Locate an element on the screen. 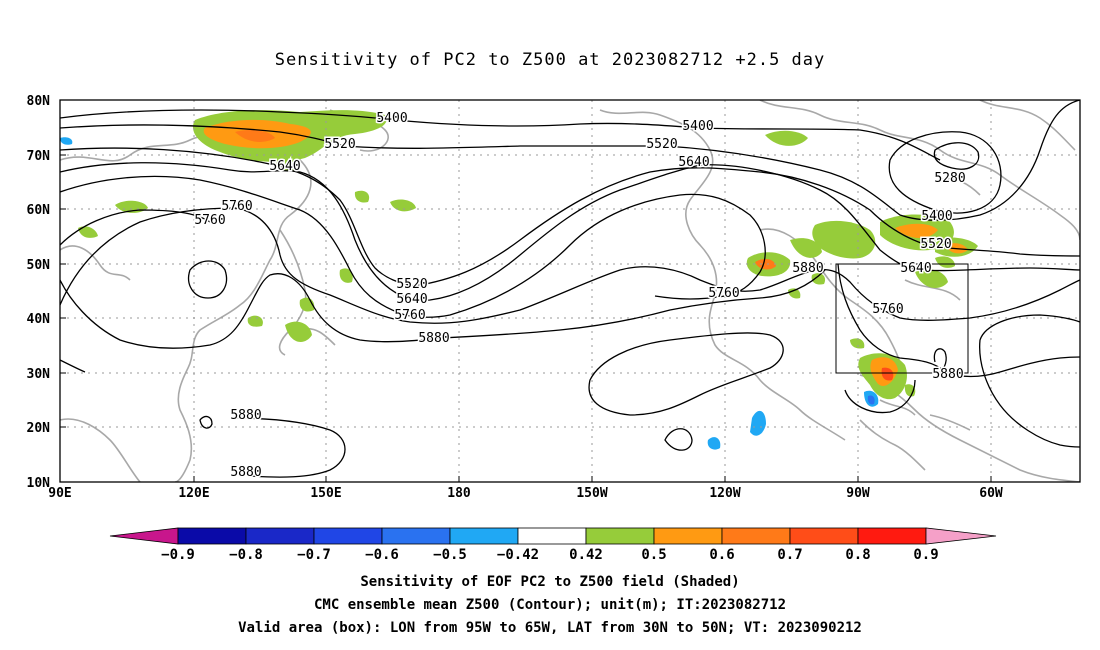 This screenshot has width=1100, height=650. colorbar-tick-label: −0.7 is located at coordinates (314, 555).